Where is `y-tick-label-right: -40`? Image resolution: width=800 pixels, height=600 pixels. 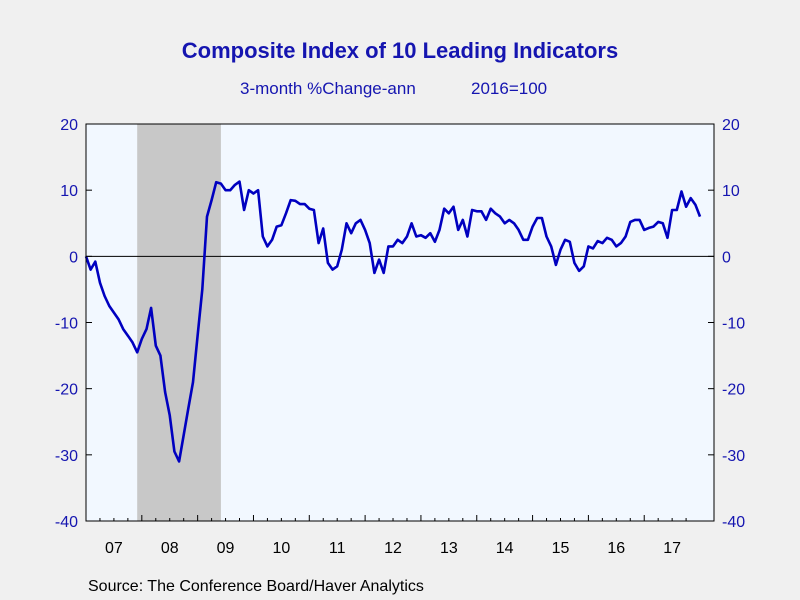
y-tick-label-right: -40 is located at coordinates (733, 522).